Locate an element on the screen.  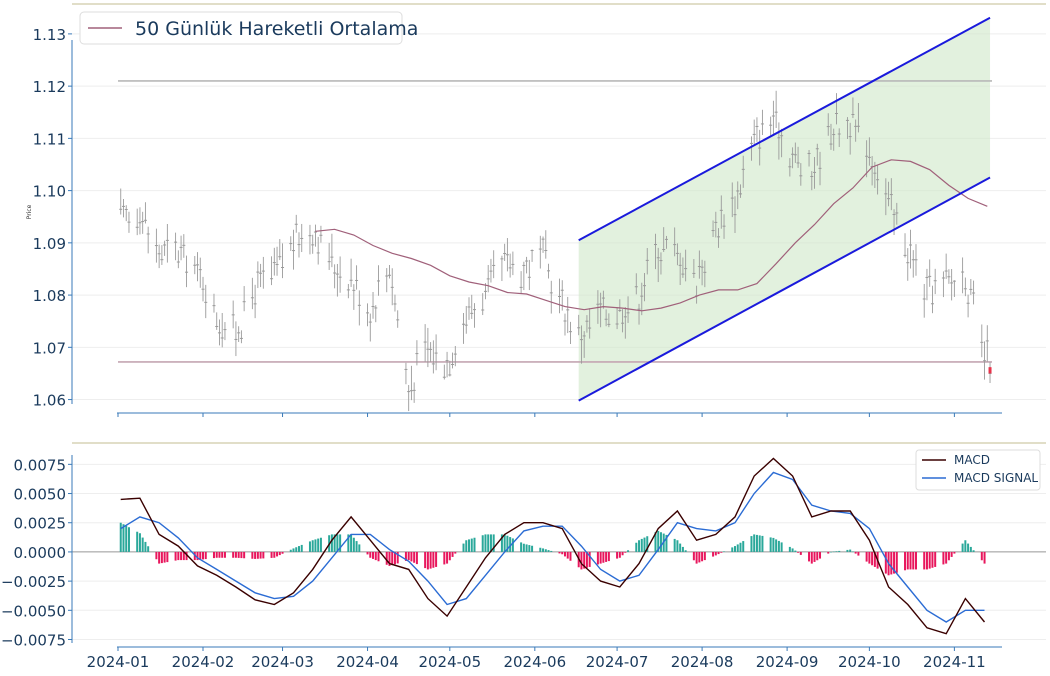
price-y-tick-label: 1.10 is located at coordinates (49, 192).